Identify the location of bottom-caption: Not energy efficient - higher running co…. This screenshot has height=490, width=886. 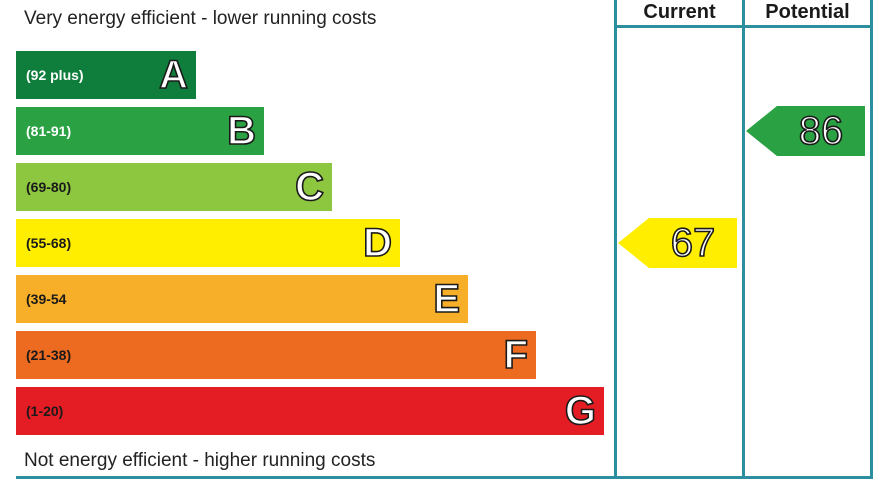
(200, 460).